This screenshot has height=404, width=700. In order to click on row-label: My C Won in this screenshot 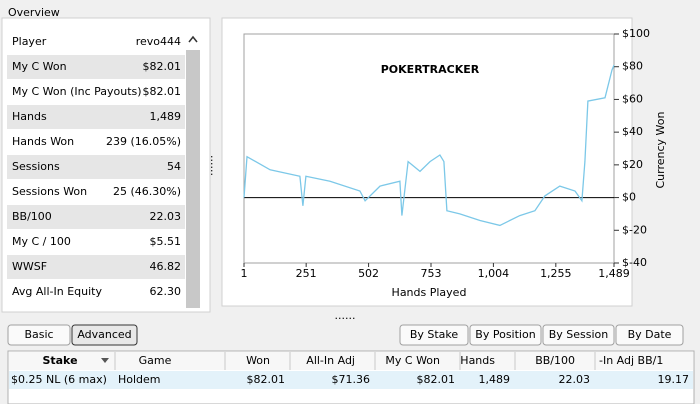, I will do `click(39, 66)`.